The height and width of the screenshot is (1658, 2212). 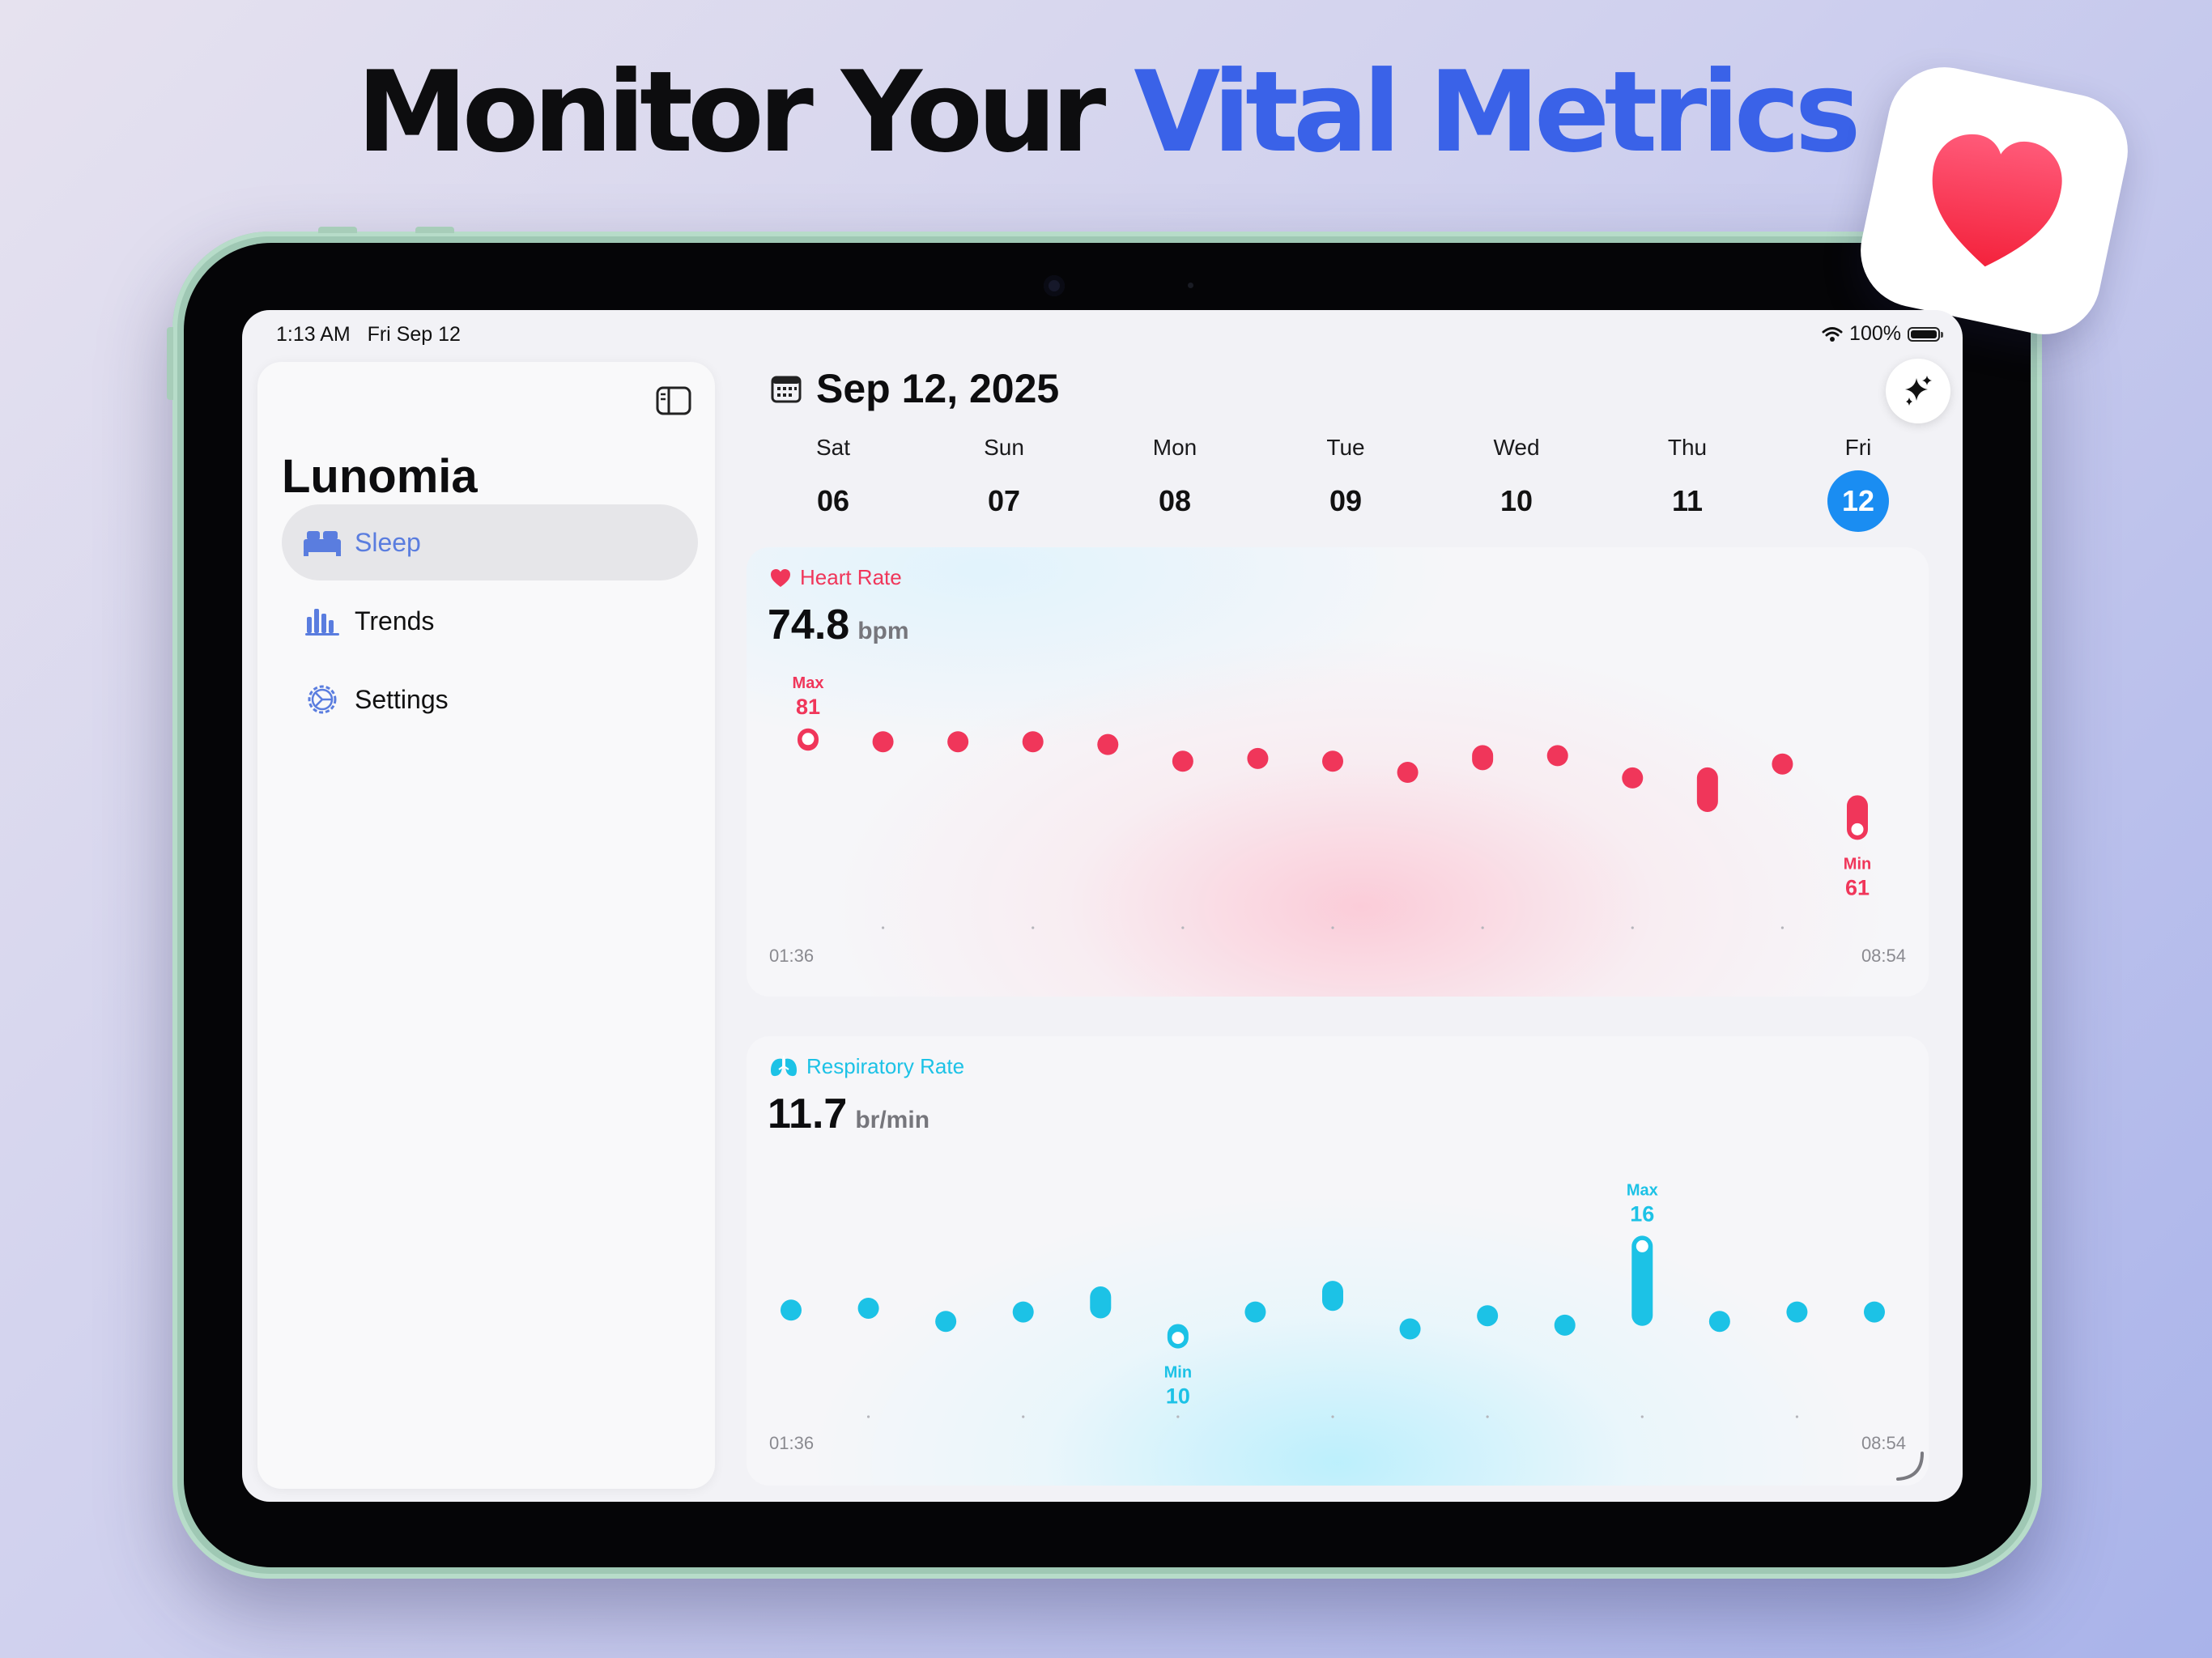 I want to click on weekday-name: Wed, so click(x=1516, y=447).